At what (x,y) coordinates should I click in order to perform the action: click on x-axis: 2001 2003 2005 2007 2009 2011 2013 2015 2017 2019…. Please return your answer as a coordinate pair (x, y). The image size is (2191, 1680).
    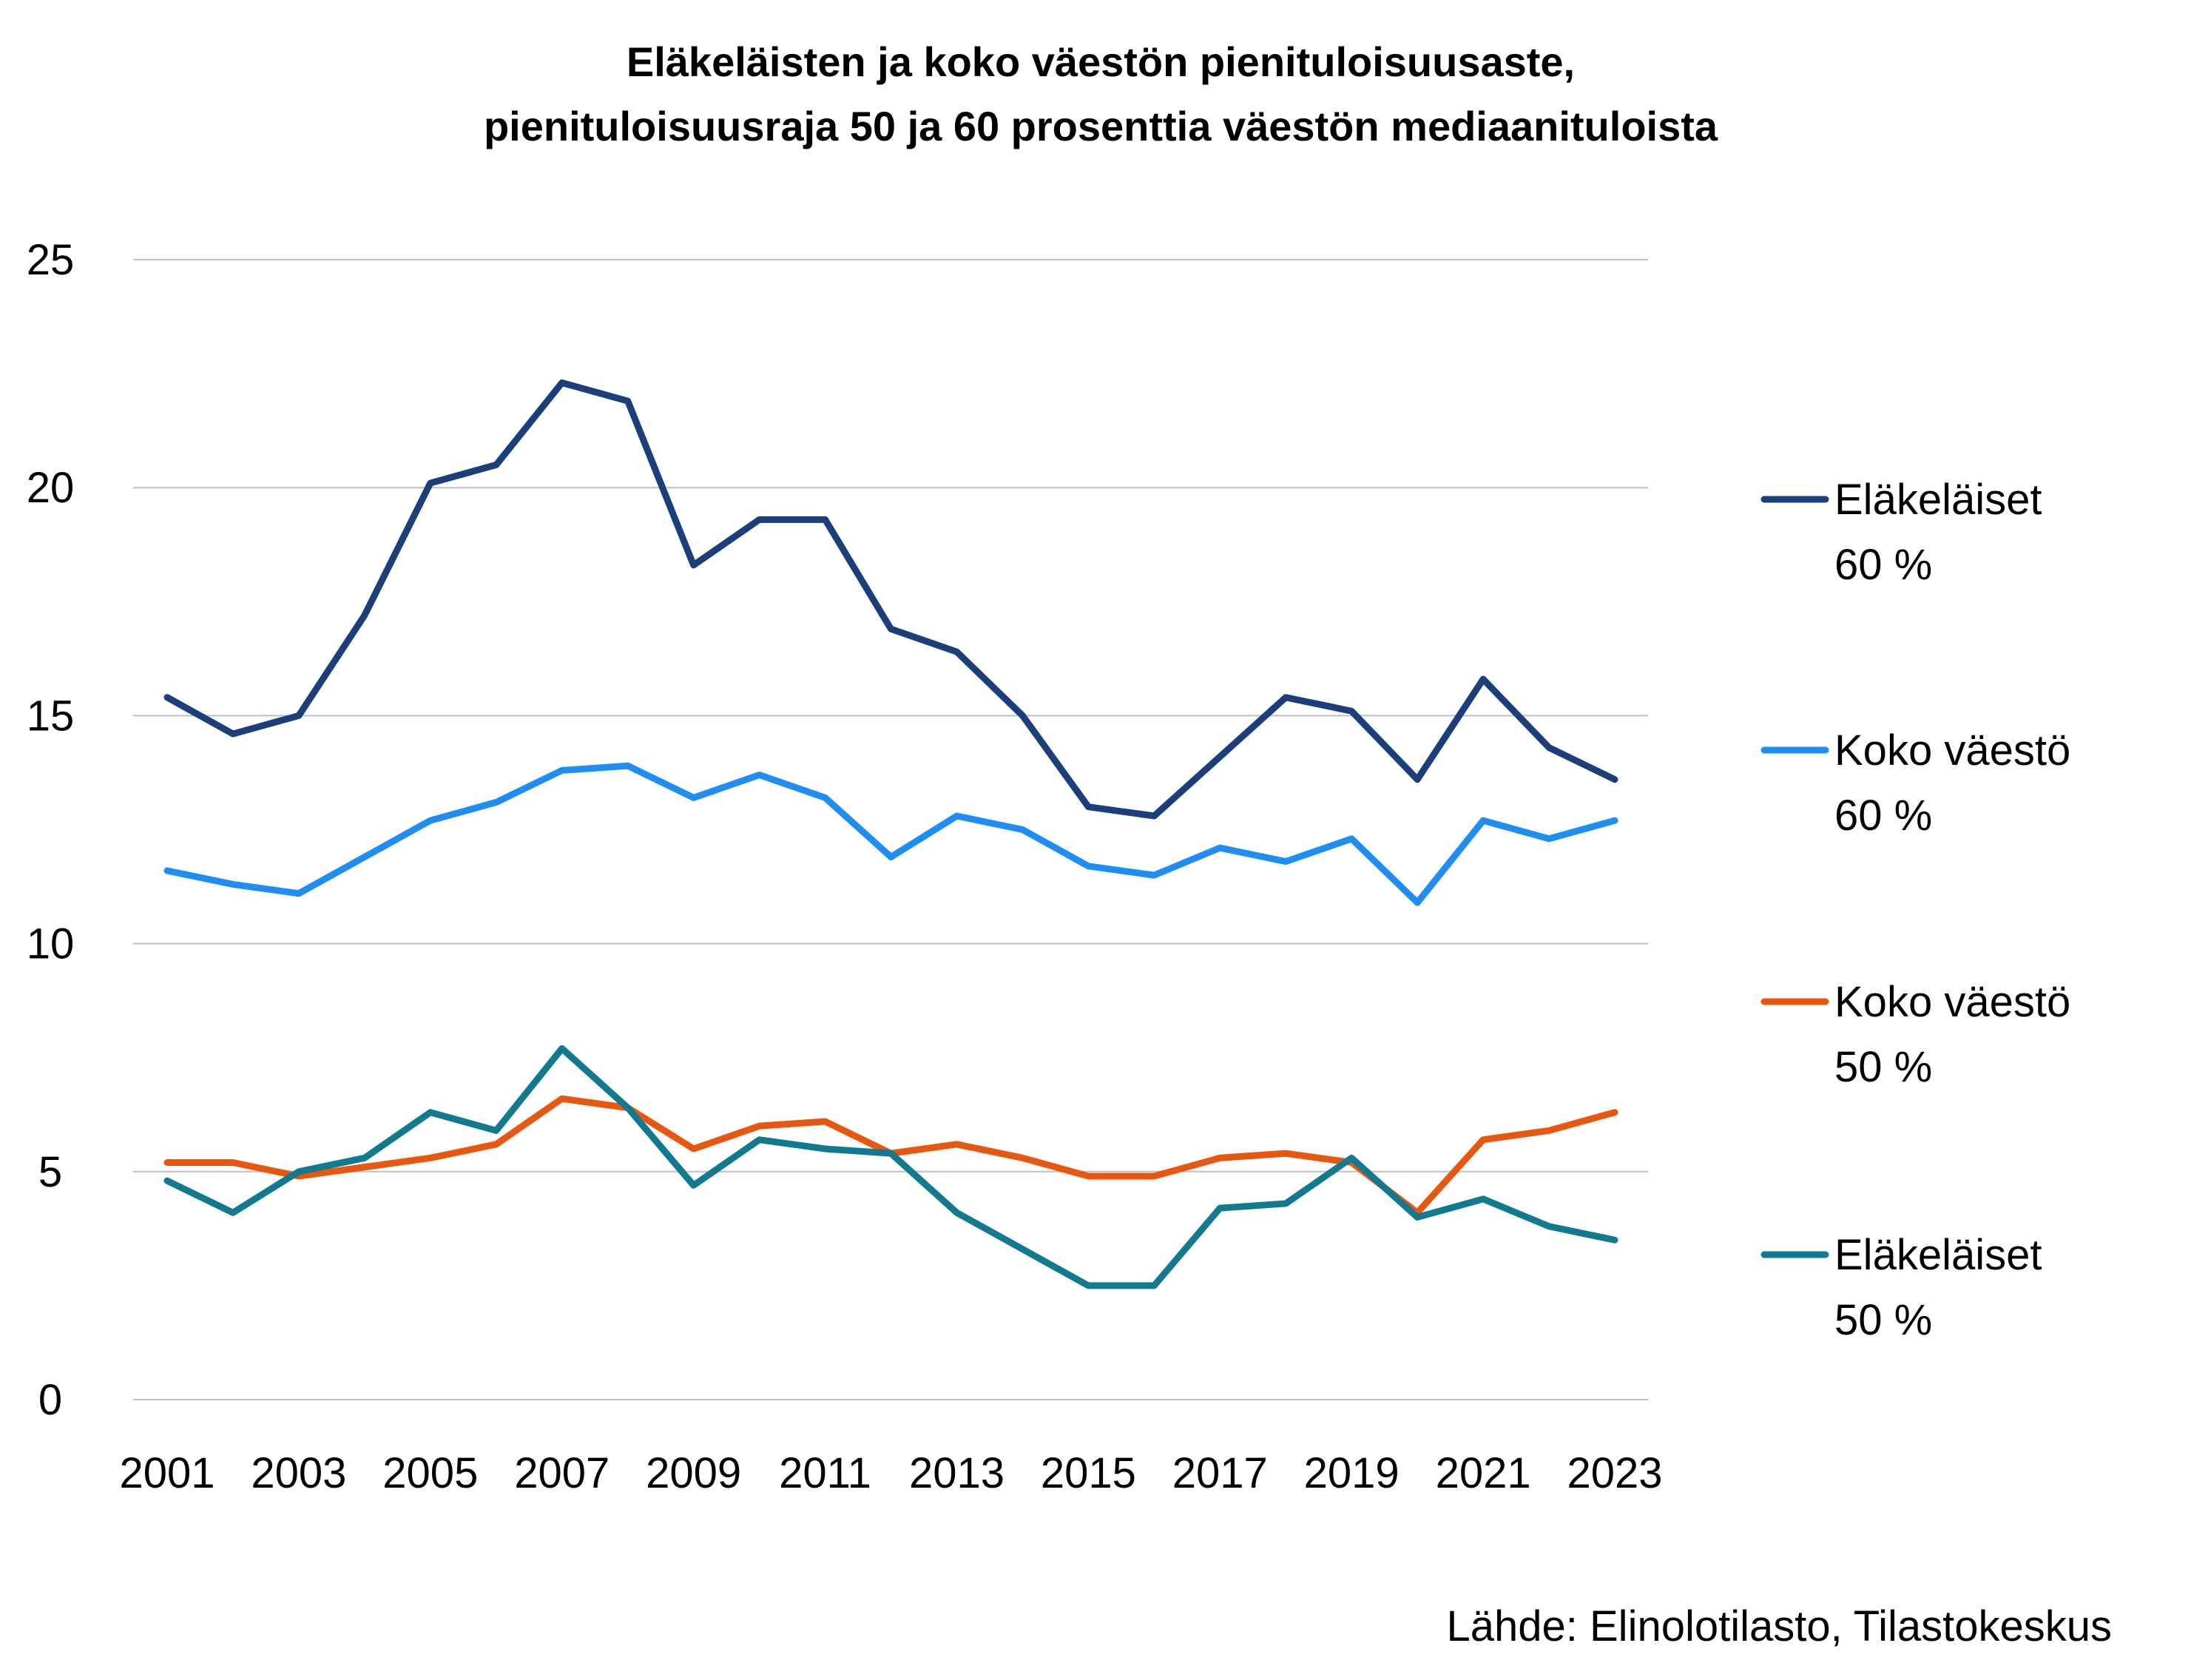
    Looking at the image, I should click on (891, 1473).